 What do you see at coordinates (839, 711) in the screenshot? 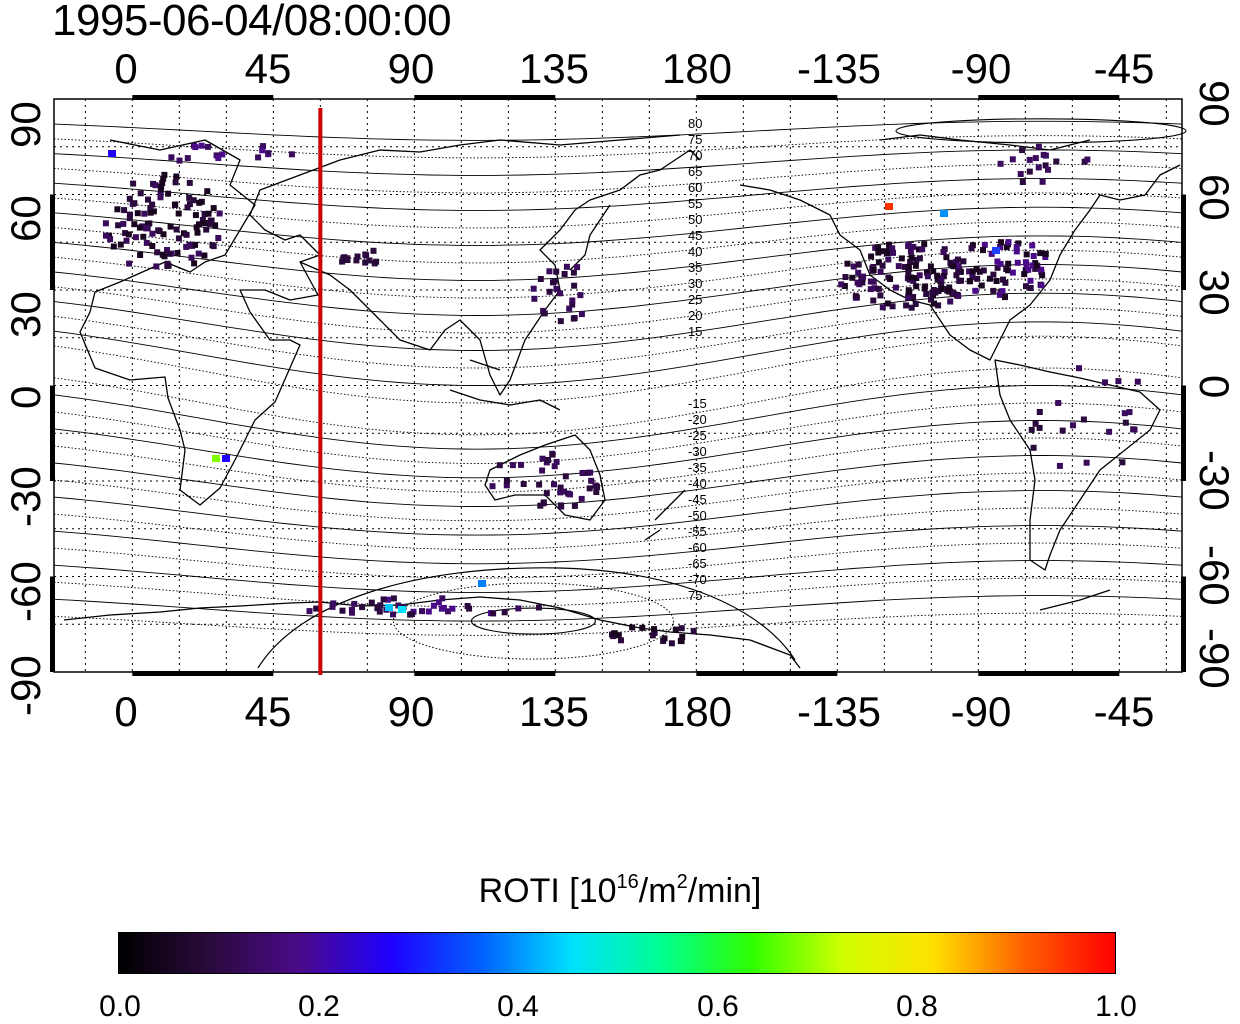
I see `bottom-tick-5: -135` at bounding box center [839, 711].